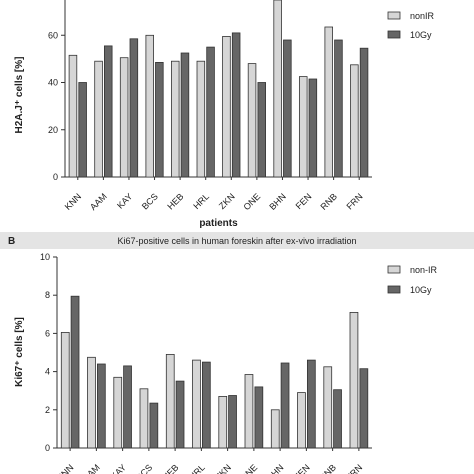  What do you see at coordinates (47, 295) in the screenshot?
I see `y-tick-label: 8` at bounding box center [47, 295].